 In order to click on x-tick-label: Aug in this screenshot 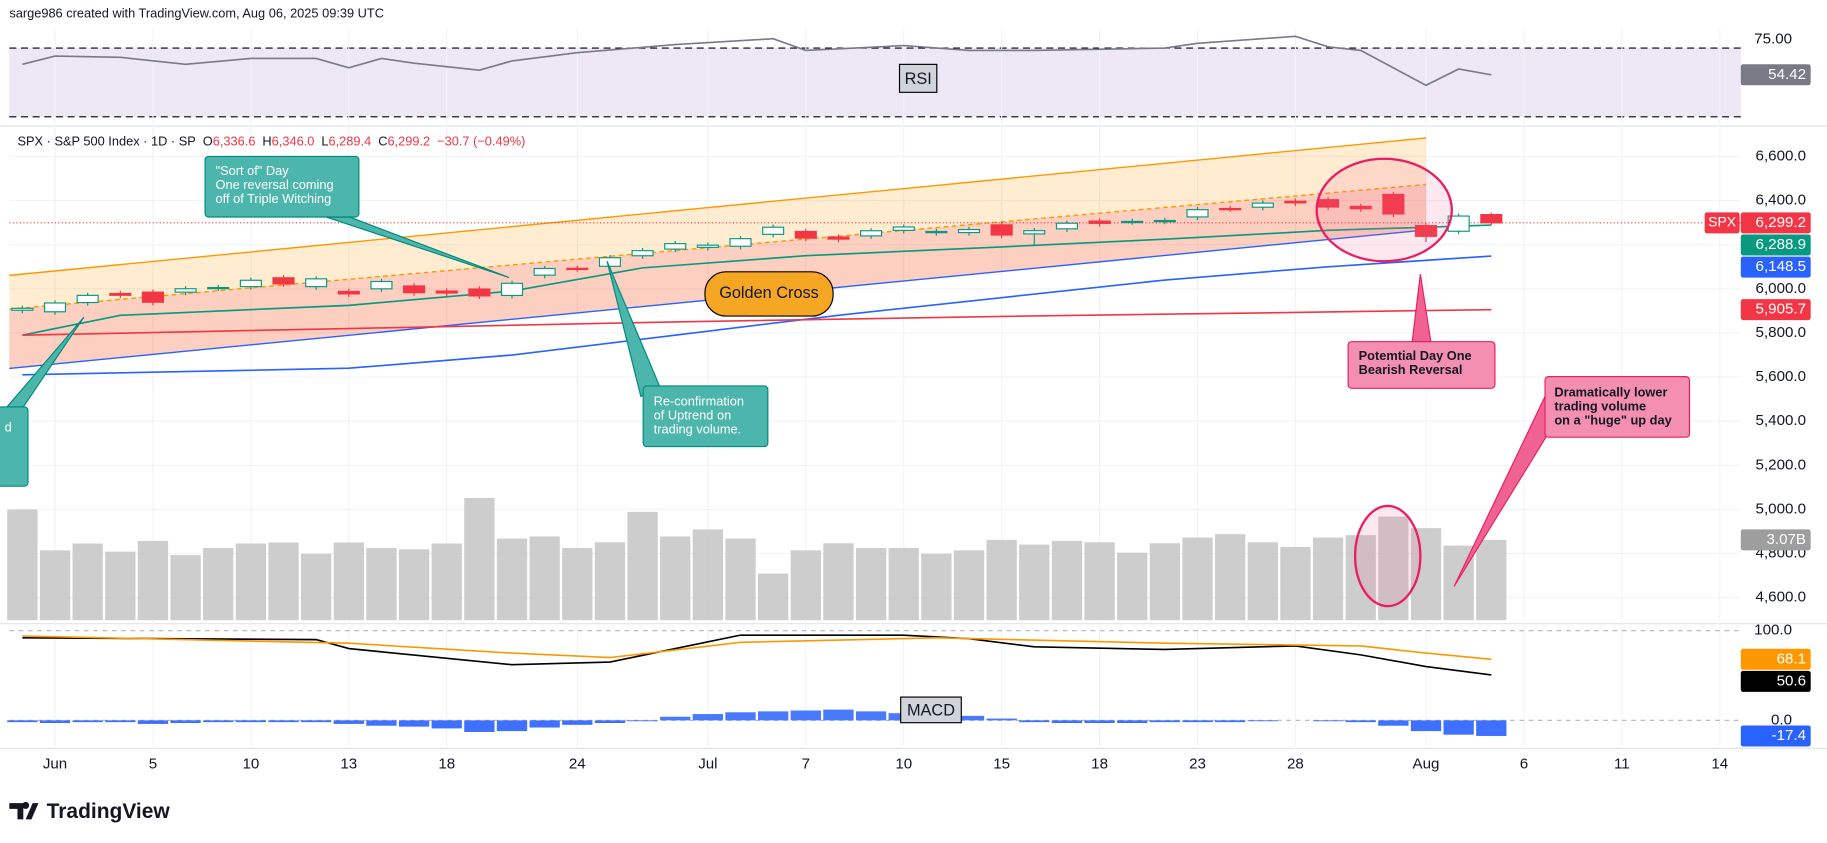, I will do `click(1426, 764)`.